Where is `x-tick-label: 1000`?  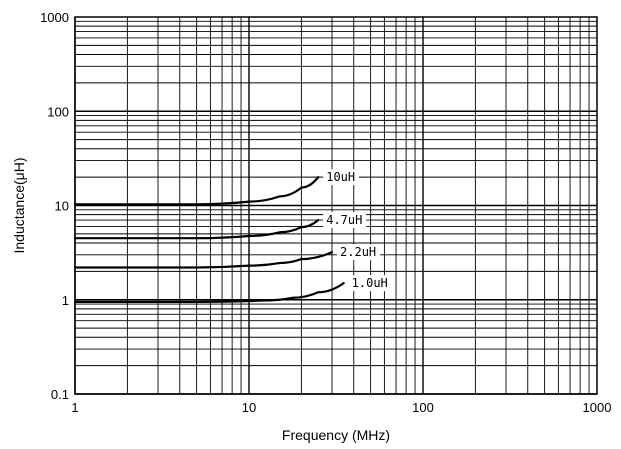
x-tick-label: 1000 is located at coordinates (597, 407).